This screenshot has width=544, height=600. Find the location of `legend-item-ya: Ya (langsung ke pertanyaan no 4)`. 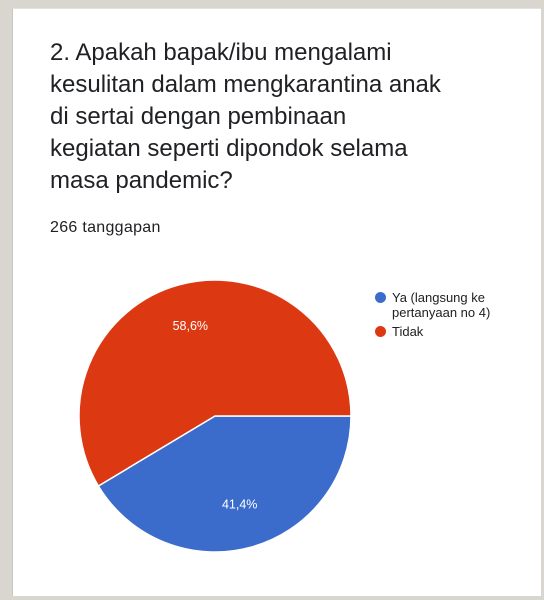

legend-item-ya: Ya (langsung ke pertanyaan no 4) is located at coordinates (448, 305).